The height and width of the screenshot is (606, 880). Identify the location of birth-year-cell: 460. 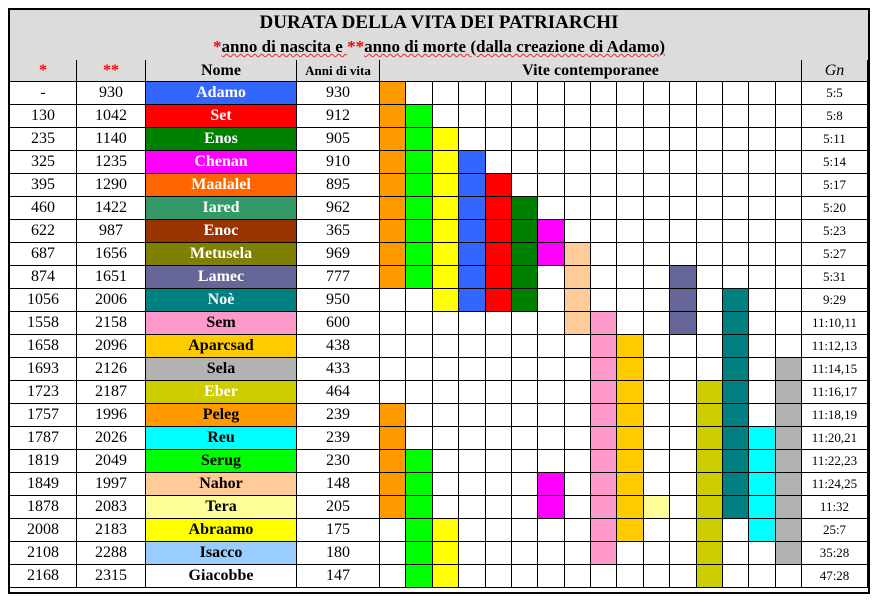
(43, 208).